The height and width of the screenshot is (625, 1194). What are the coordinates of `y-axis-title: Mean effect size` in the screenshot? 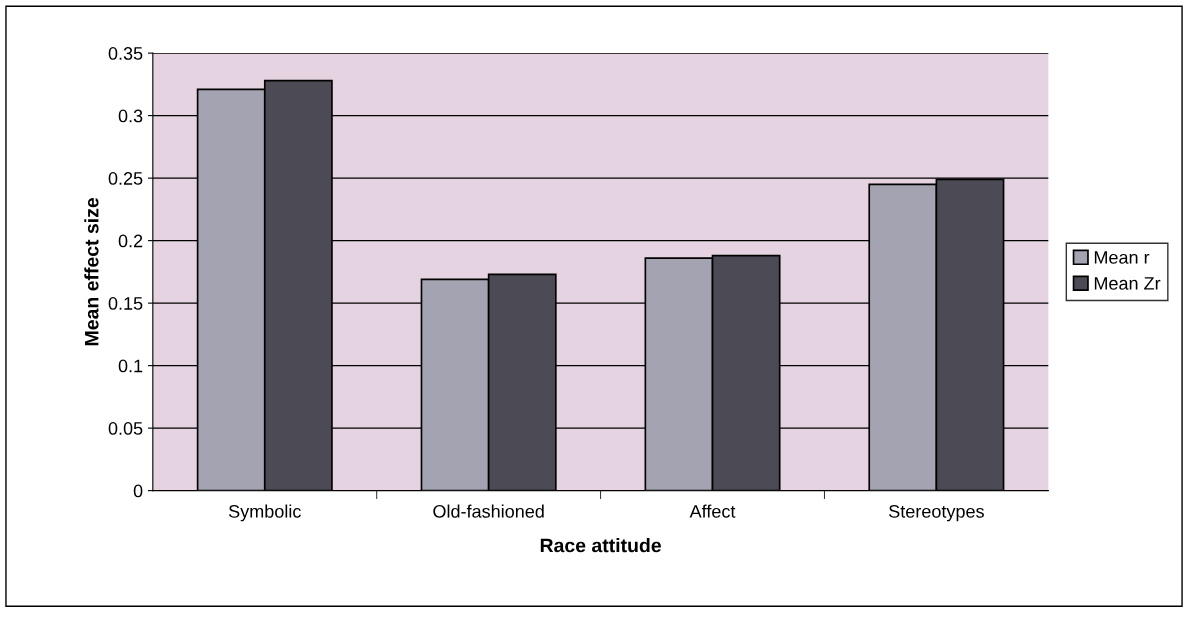 It's located at (91, 271).